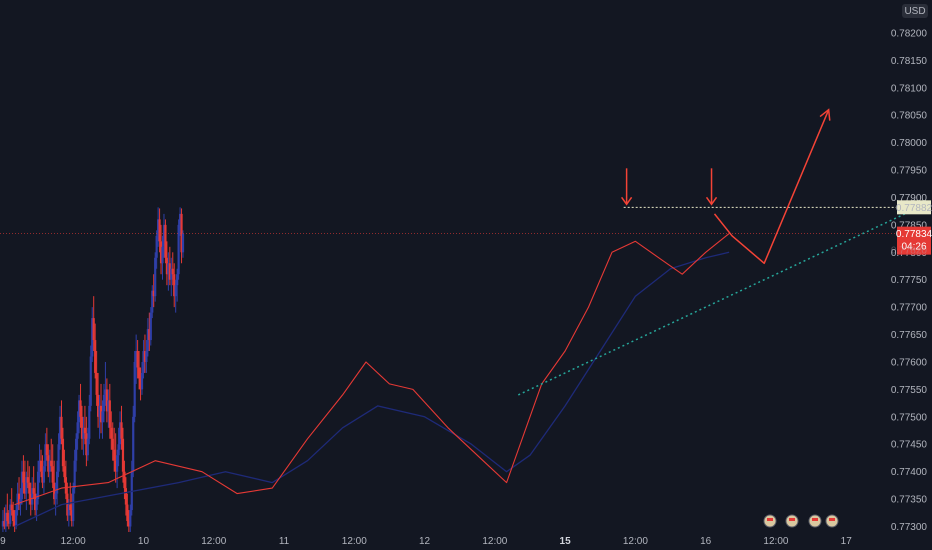 Image resolution: width=932 pixels, height=550 pixels. Describe the element at coordinates (909, 417) in the screenshot. I see `y-tick-label: 0.77500` at that location.